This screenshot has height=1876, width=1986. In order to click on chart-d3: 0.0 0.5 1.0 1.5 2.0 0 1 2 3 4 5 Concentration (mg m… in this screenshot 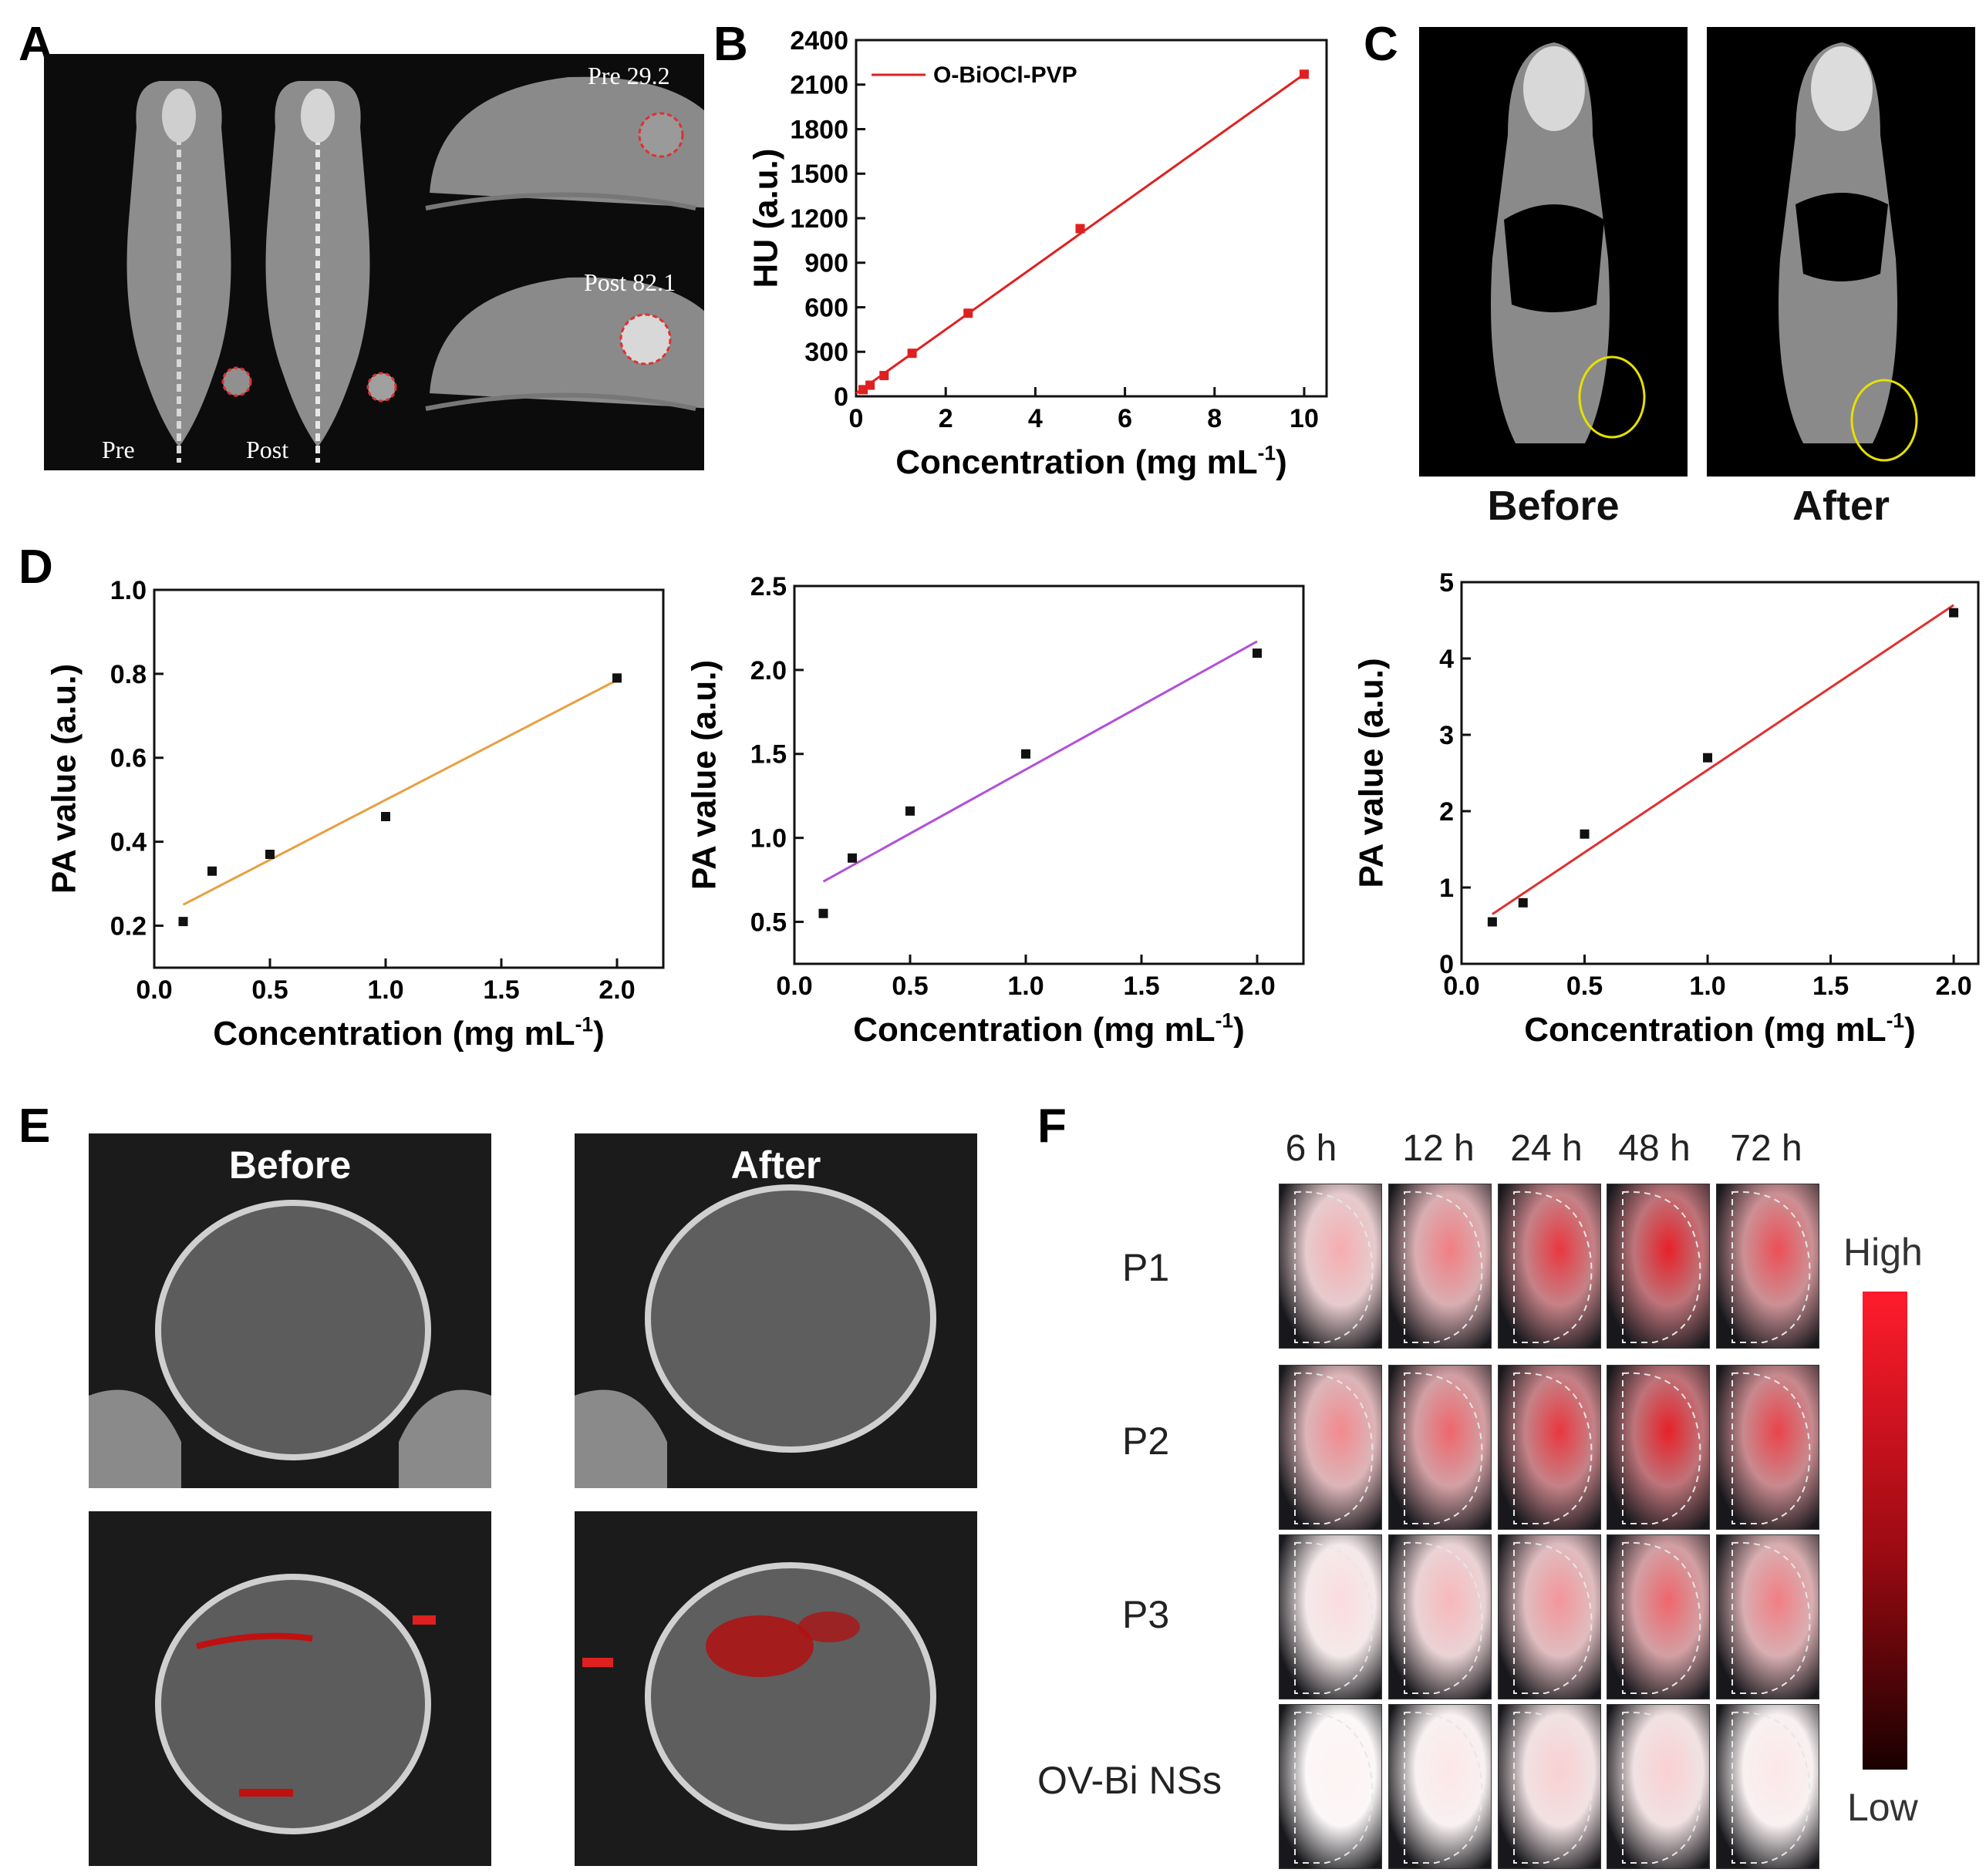, I will do `click(1666, 810)`.